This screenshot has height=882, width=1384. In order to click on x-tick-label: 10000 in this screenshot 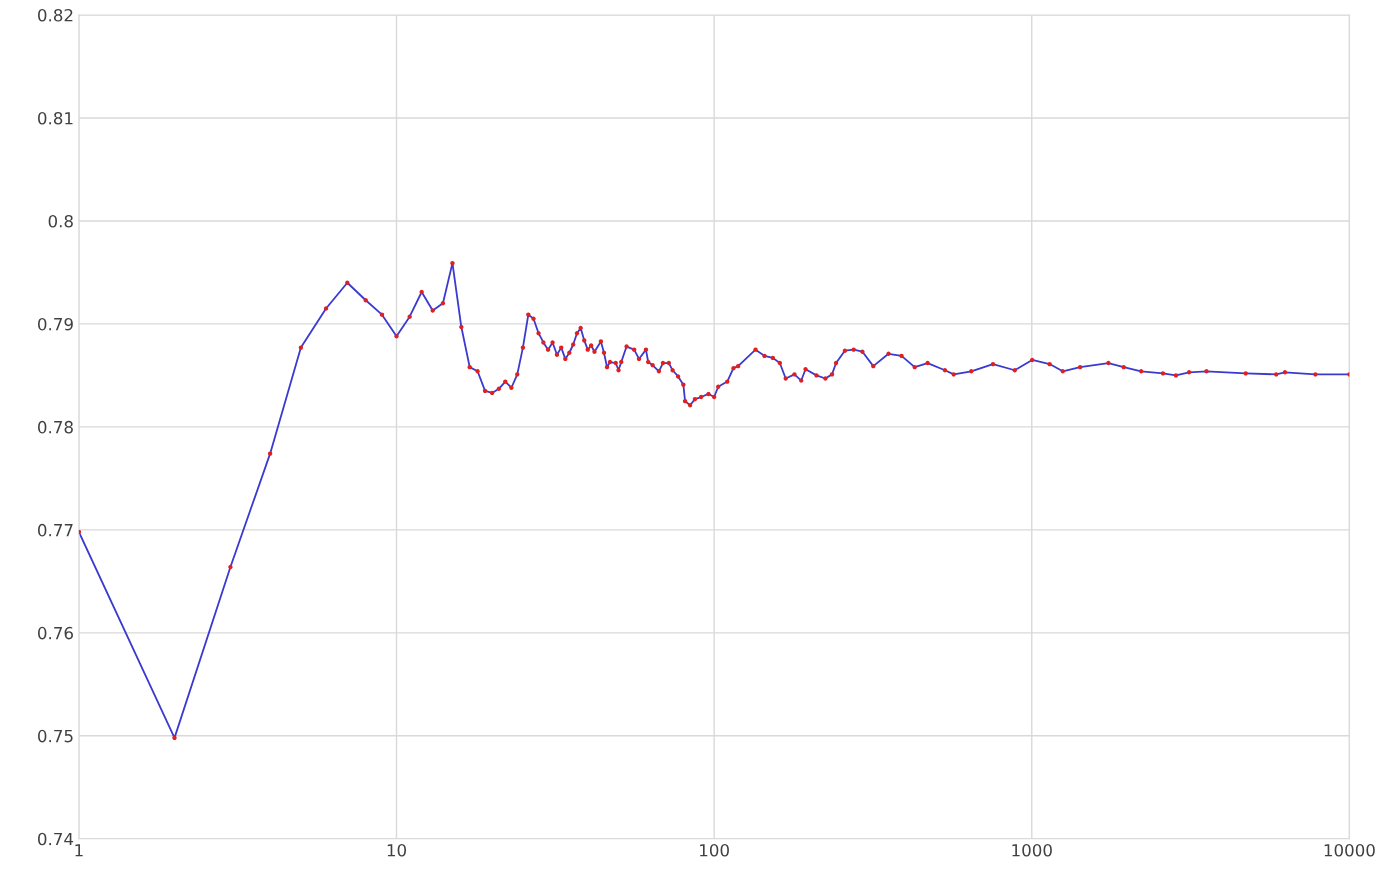, I will do `click(1349, 850)`.